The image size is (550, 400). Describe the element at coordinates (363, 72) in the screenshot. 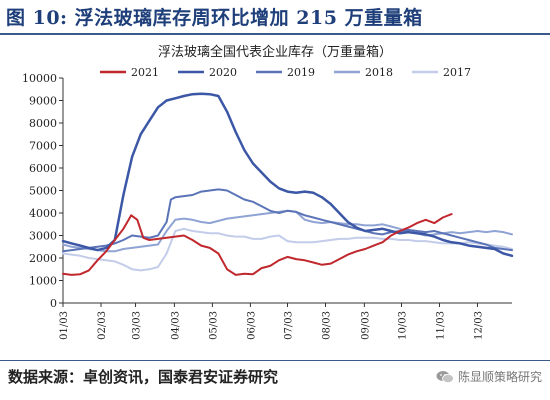

I see `legend-item-2018: 2018` at that location.